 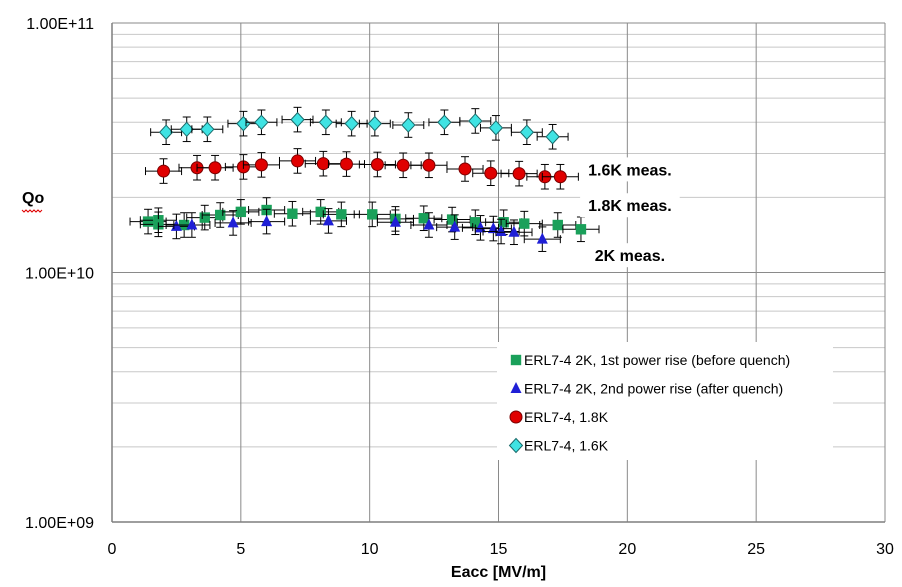 What do you see at coordinates (756, 549) in the screenshot?
I see `x-tick-label: 25` at bounding box center [756, 549].